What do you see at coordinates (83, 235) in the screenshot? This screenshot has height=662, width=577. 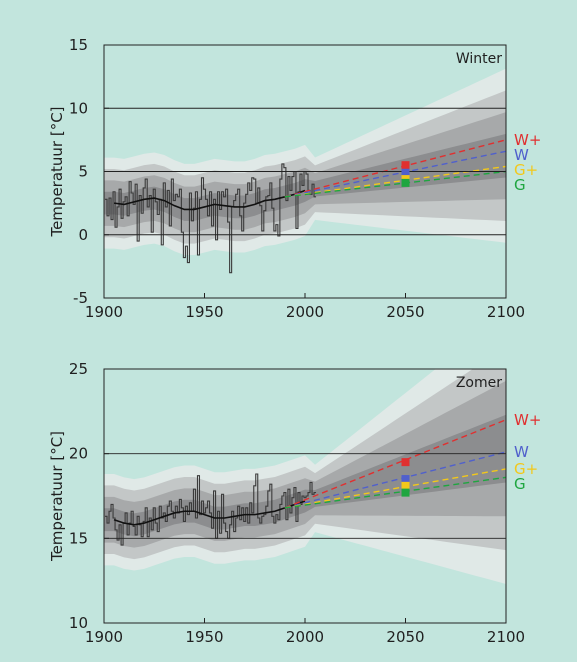 I see `y-tick-label: 0` at bounding box center [83, 235].